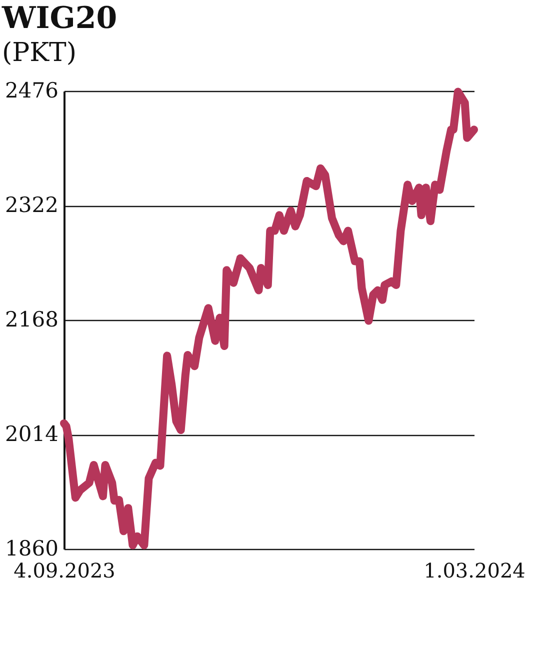  Describe the element at coordinates (31, 434) in the screenshot. I see `y-tick-label: 2014` at that location.